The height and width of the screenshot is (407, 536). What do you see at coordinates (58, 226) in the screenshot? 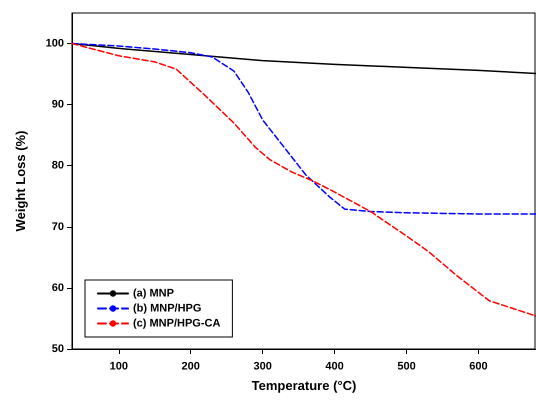
I see `y-tick-label: 70` at bounding box center [58, 226].